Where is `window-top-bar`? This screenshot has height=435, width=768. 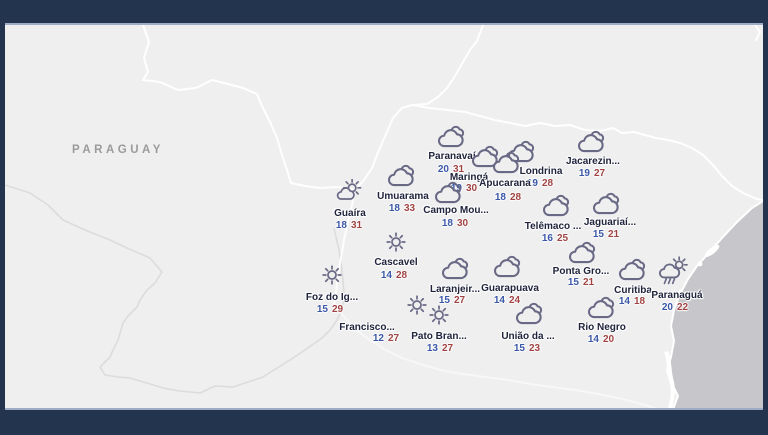
window-top-bar is located at coordinates (384, 11).